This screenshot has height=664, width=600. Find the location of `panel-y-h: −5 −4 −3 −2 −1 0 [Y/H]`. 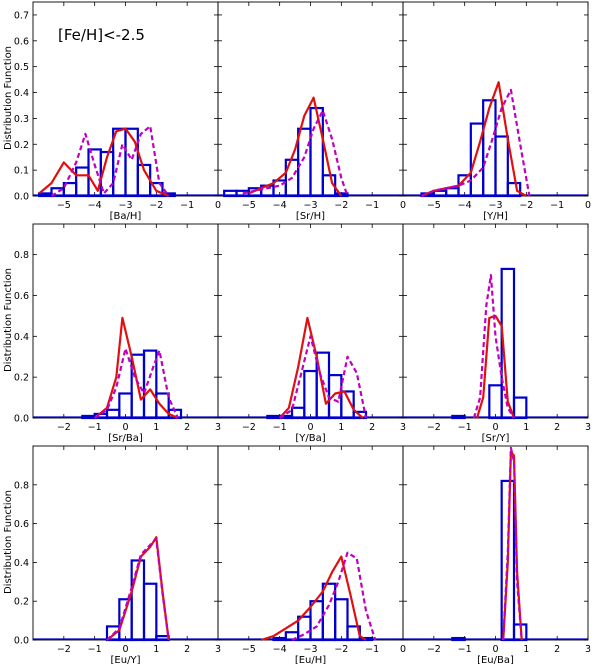

panel-y-h: −5 −4 −3 −2 −1 0 [Y/H] is located at coordinates (496, 111).